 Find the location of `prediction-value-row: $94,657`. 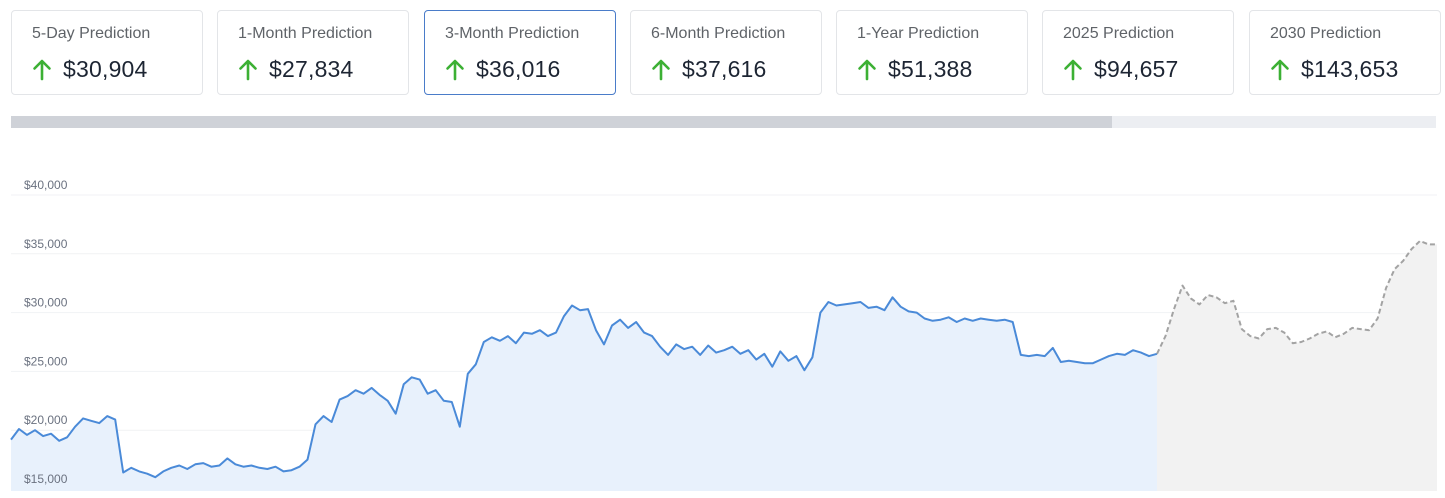

prediction-value-row: $94,657 is located at coordinates (1121, 69).